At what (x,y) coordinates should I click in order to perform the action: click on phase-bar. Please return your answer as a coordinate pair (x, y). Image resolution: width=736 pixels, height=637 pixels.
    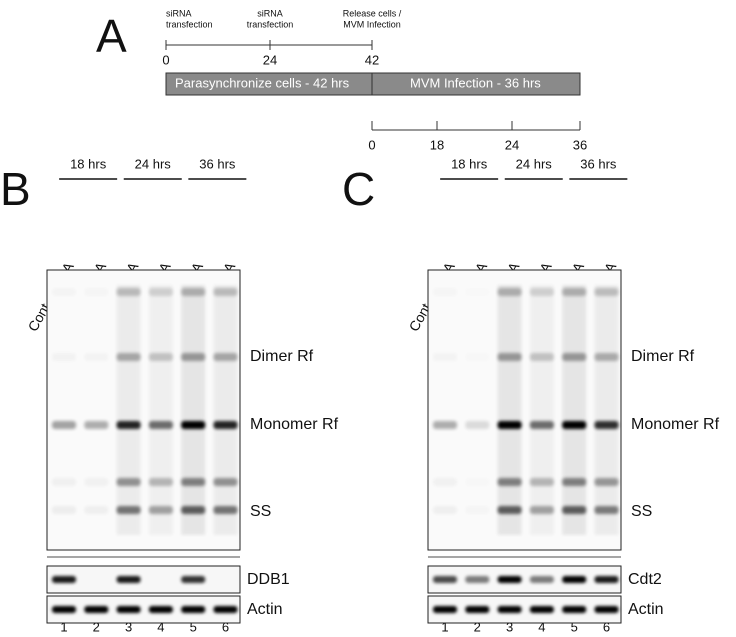
    Looking at the image, I should click on (476, 84).